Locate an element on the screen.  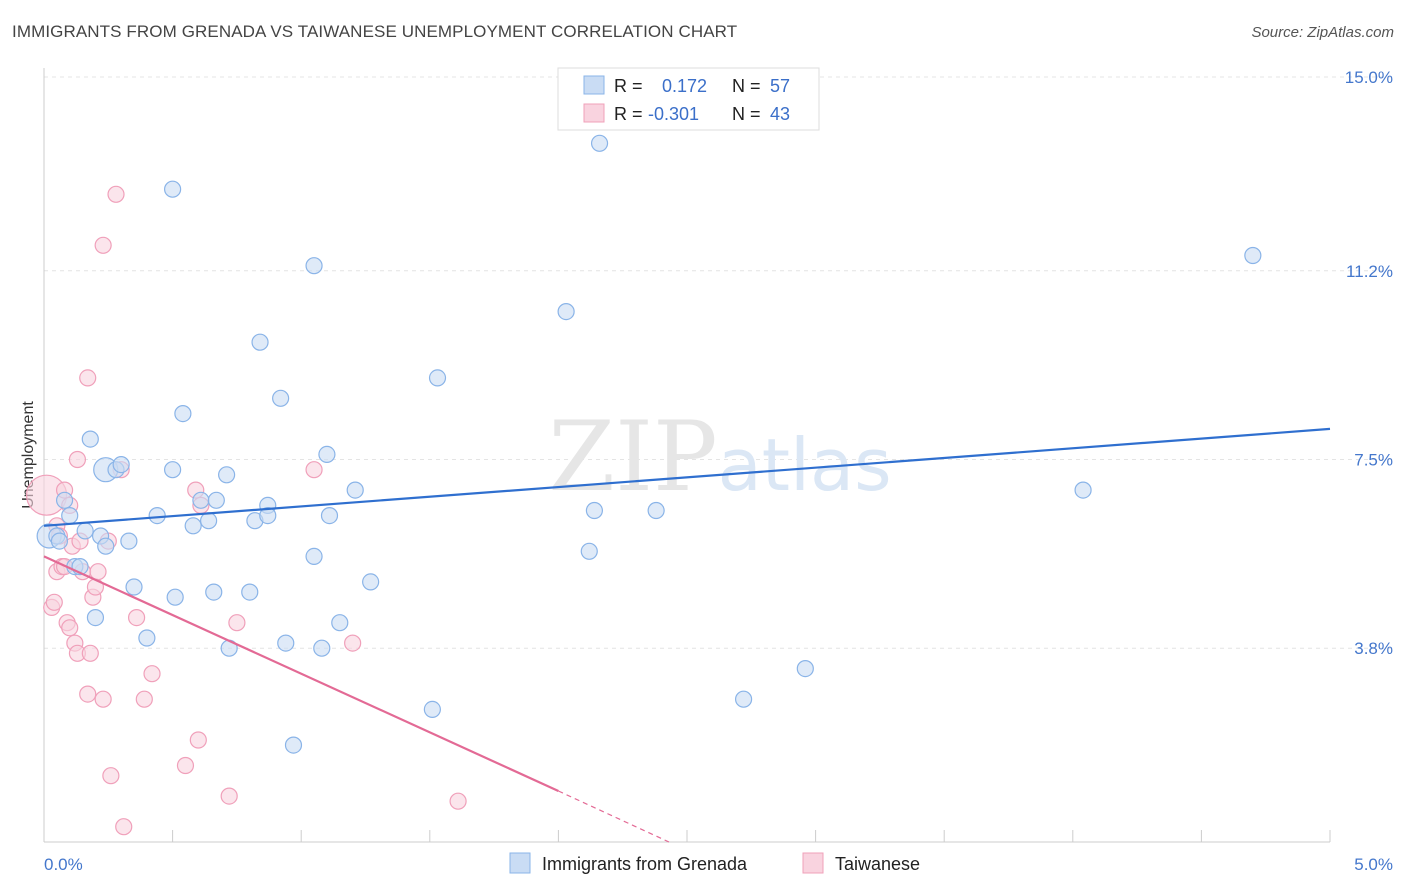
legend-swatch-taiwanese is located at coordinates (594, 113).